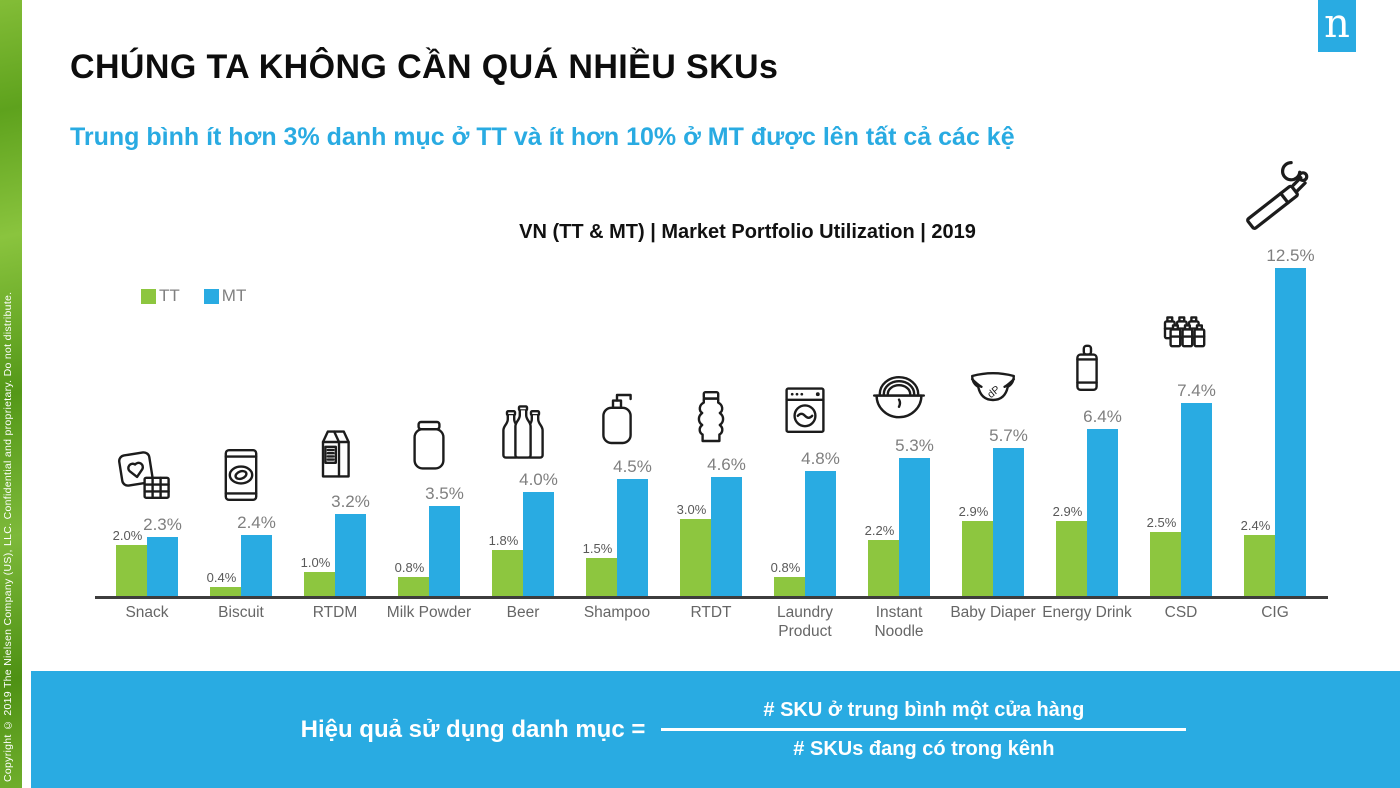  Describe the element at coordinates (617, 384) in the screenshot. I see `bar-group-shampoo: 1.5% 4.5%` at that location.